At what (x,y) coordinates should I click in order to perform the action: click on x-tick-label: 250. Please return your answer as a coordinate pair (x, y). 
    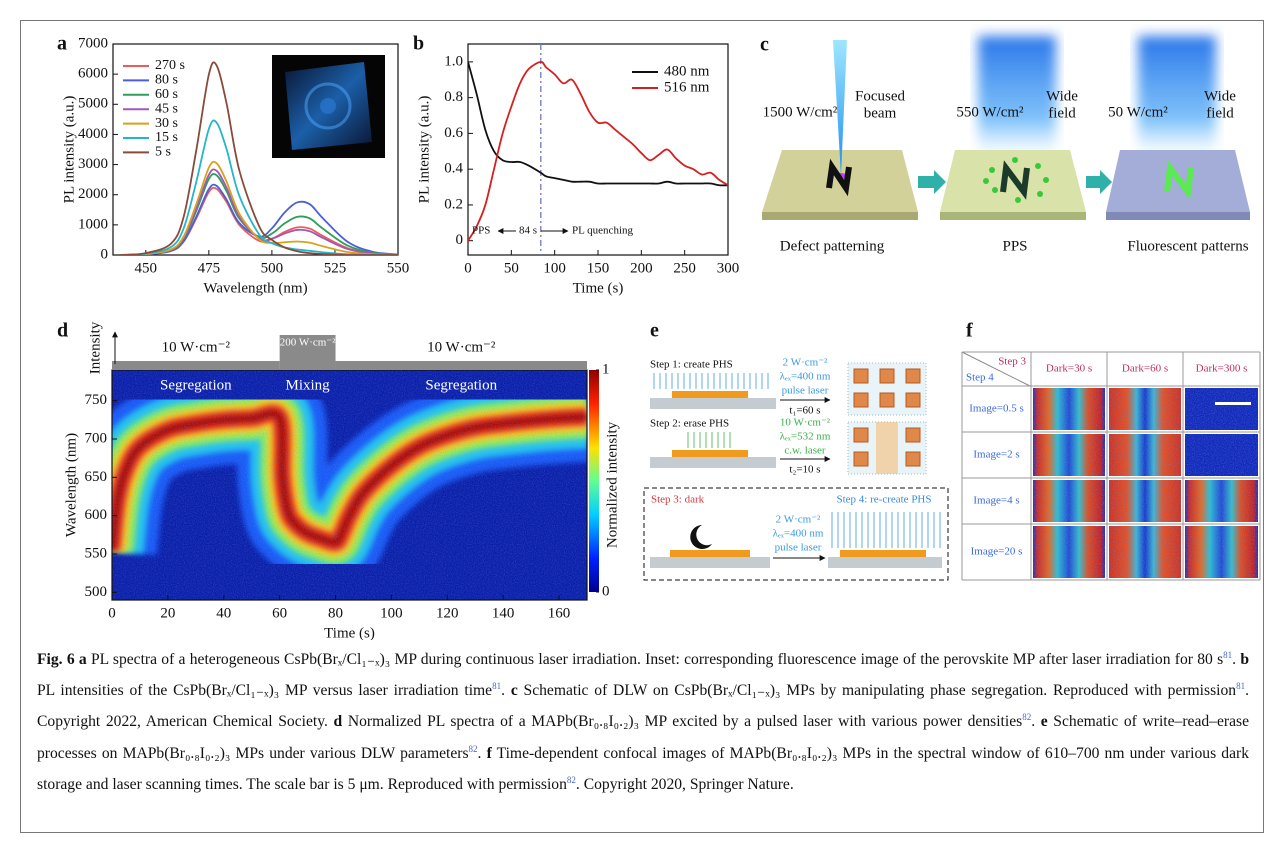
    Looking at the image, I should click on (684, 268).